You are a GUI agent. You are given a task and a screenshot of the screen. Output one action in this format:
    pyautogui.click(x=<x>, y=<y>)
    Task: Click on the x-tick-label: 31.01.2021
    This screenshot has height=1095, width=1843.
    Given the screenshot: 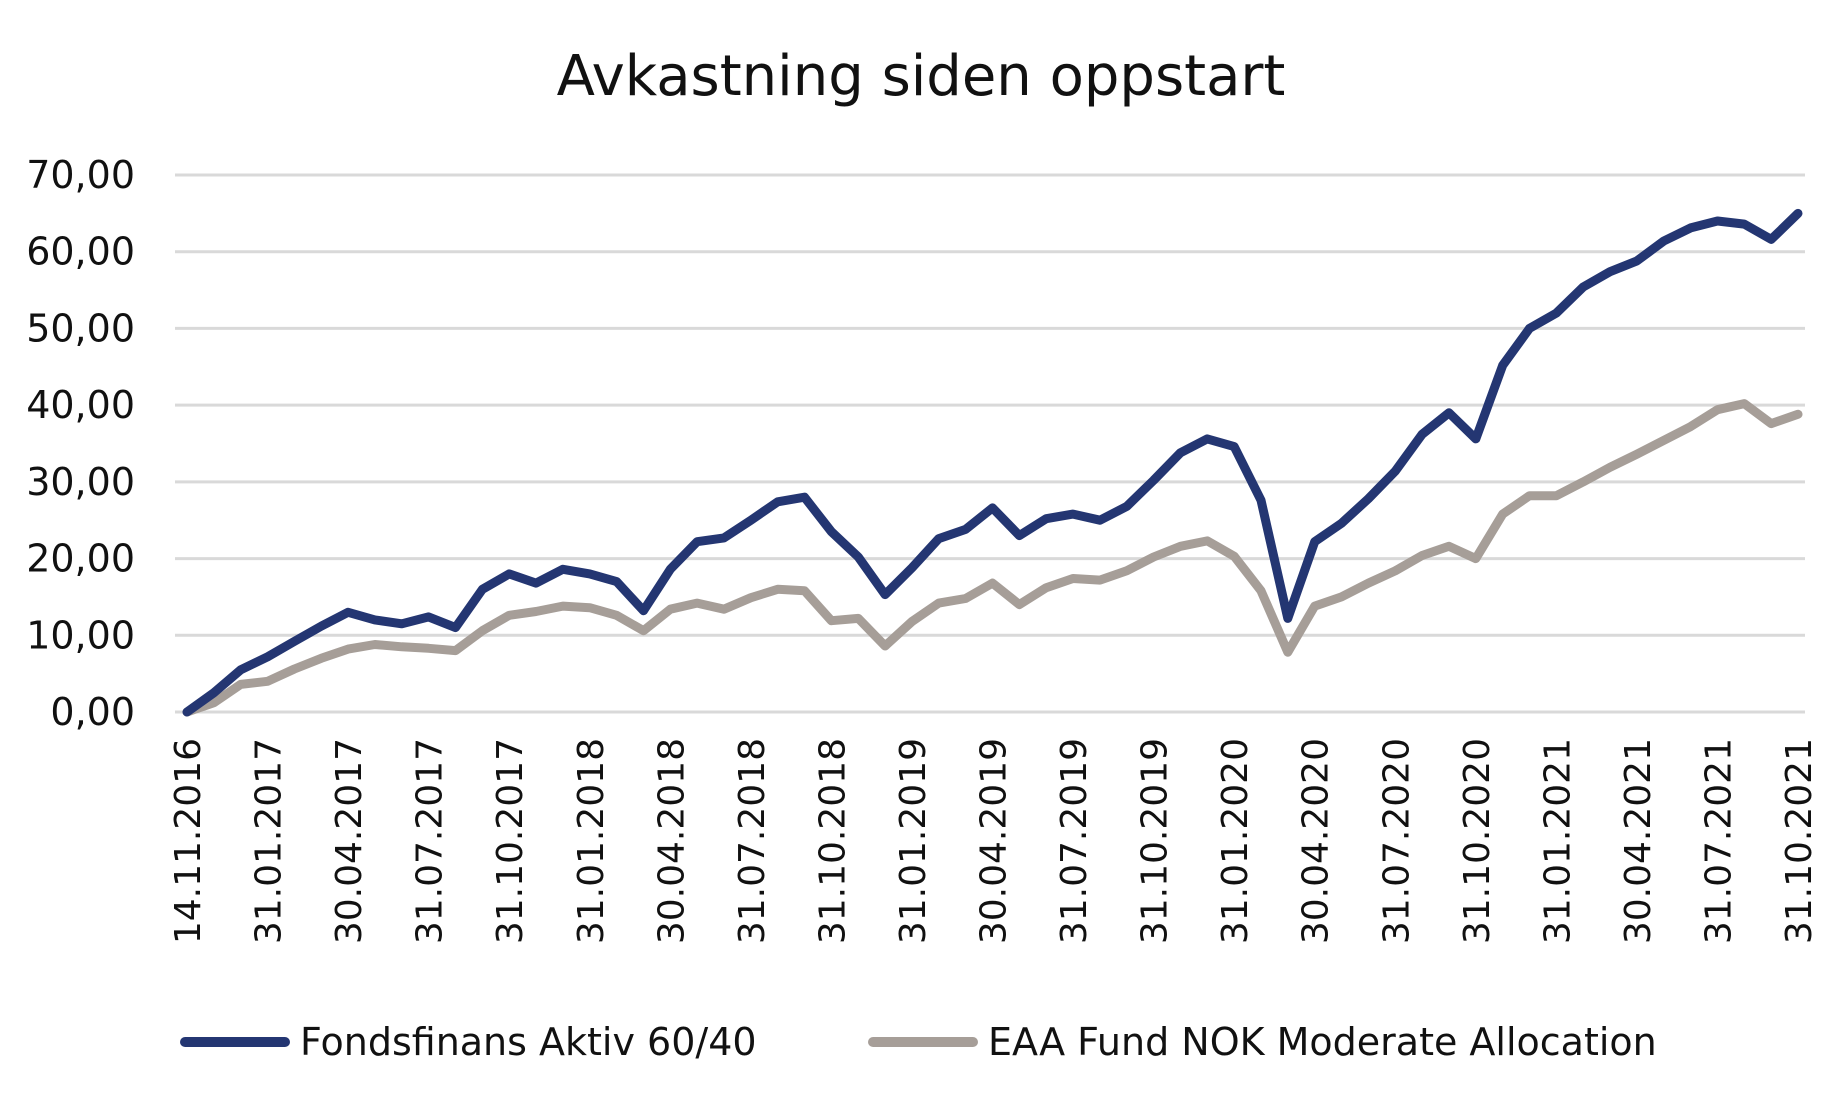 What is the action you would take?
    pyautogui.click(x=1557, y=841)
    